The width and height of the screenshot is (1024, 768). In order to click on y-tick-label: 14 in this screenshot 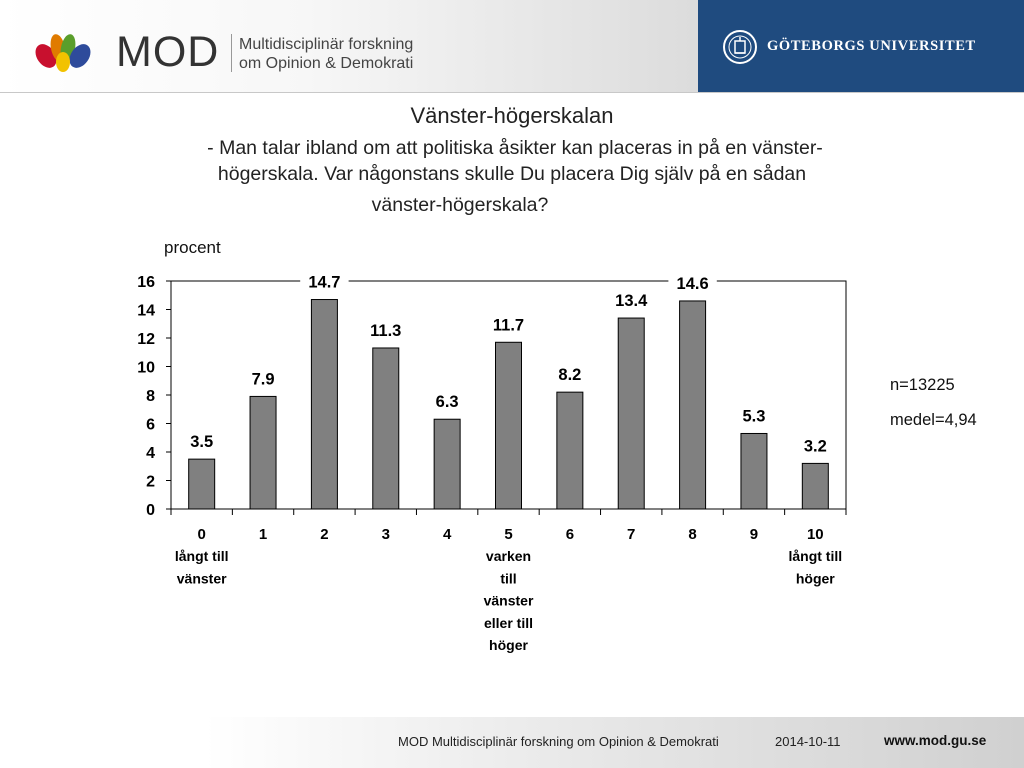, I will do `click(146, 311)`.